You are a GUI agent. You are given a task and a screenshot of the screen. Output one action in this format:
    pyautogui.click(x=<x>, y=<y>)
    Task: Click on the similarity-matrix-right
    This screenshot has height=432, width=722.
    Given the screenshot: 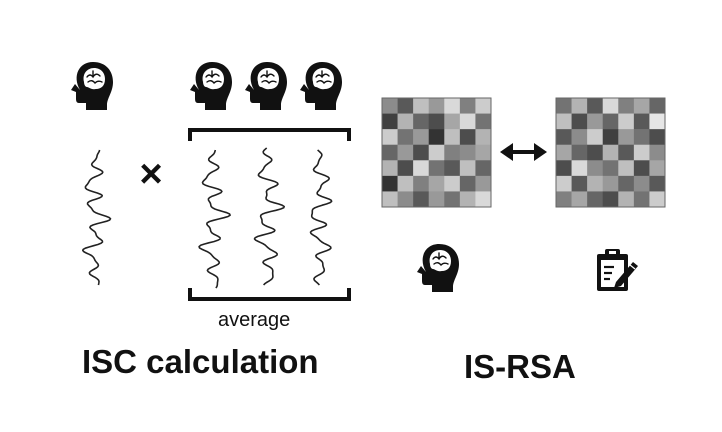 What is the action you would take?
    pyautogui.click(x=610, y=152)
    